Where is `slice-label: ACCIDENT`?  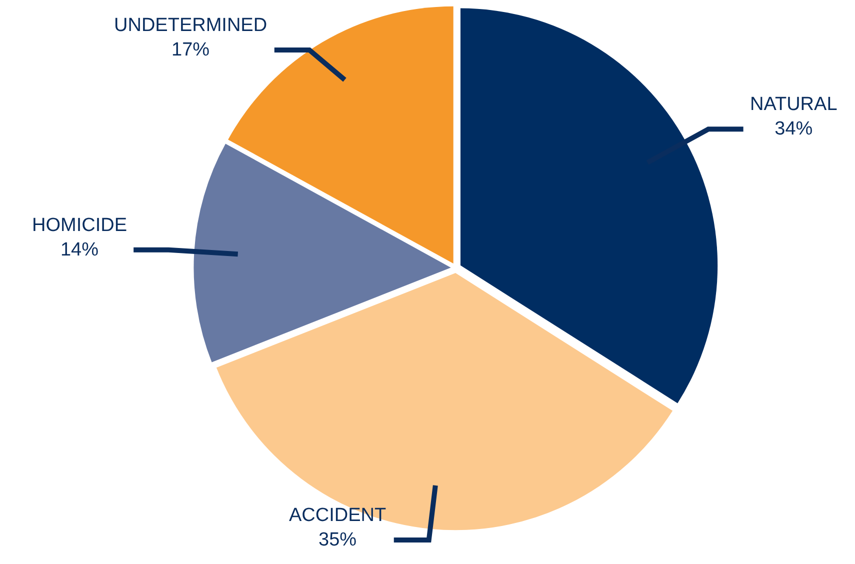 slice-label: ACCIDENT is located at coordinates (338, 515).